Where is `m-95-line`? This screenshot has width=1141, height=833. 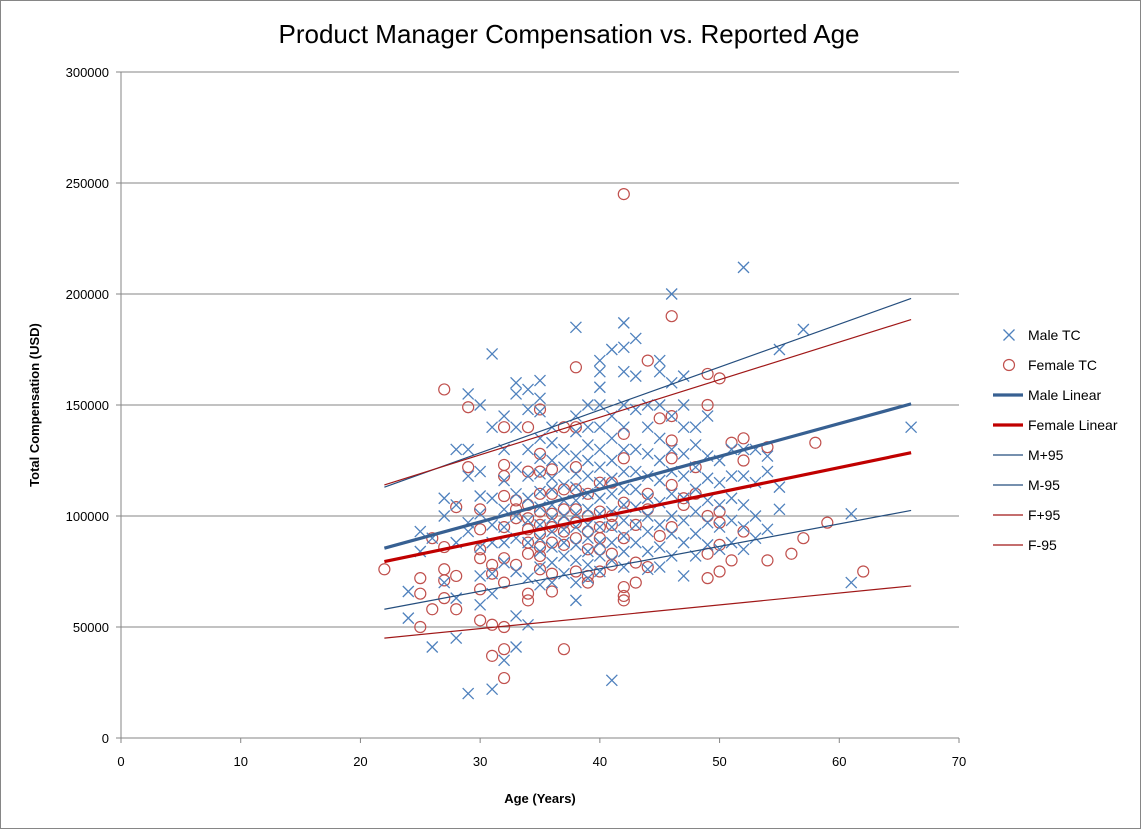 m-95-line is located at coordinates (648, 559).